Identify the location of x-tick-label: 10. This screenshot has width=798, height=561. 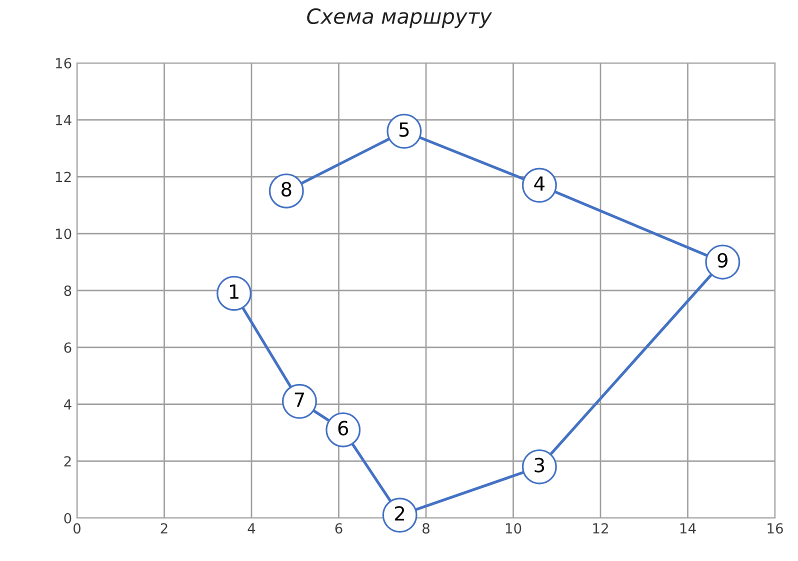
(514, 528).